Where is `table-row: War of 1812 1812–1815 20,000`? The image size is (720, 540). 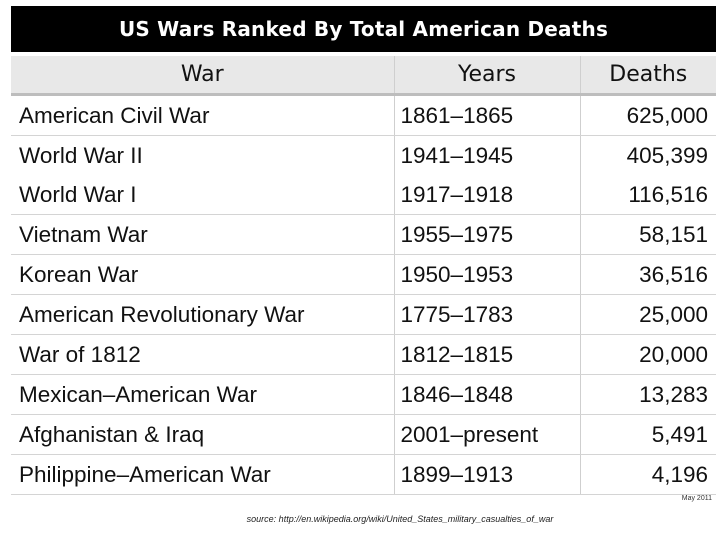
table-row: War of 1812 1812–1815 20,000 is located at coordinates (363, 354).